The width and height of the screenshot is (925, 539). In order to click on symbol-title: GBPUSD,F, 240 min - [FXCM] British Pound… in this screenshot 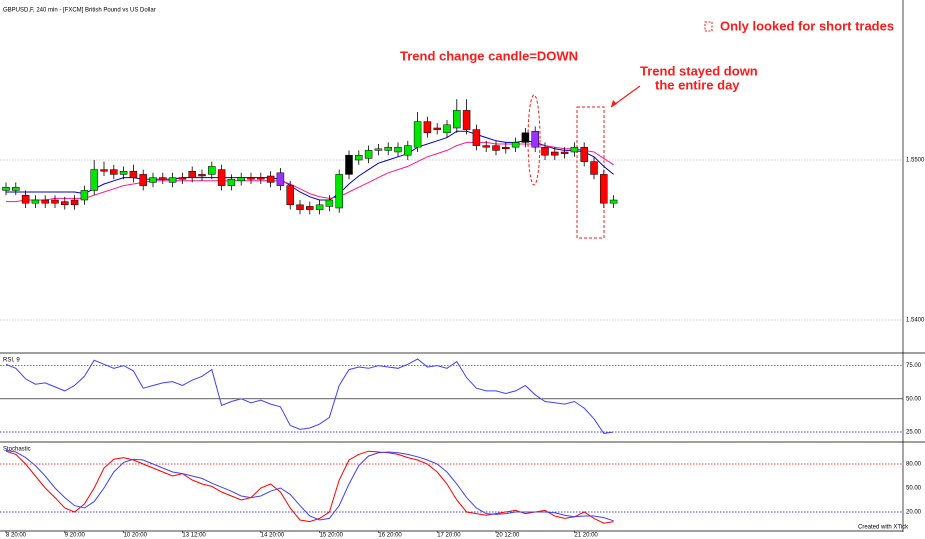, I will do `click(79, 11)`.